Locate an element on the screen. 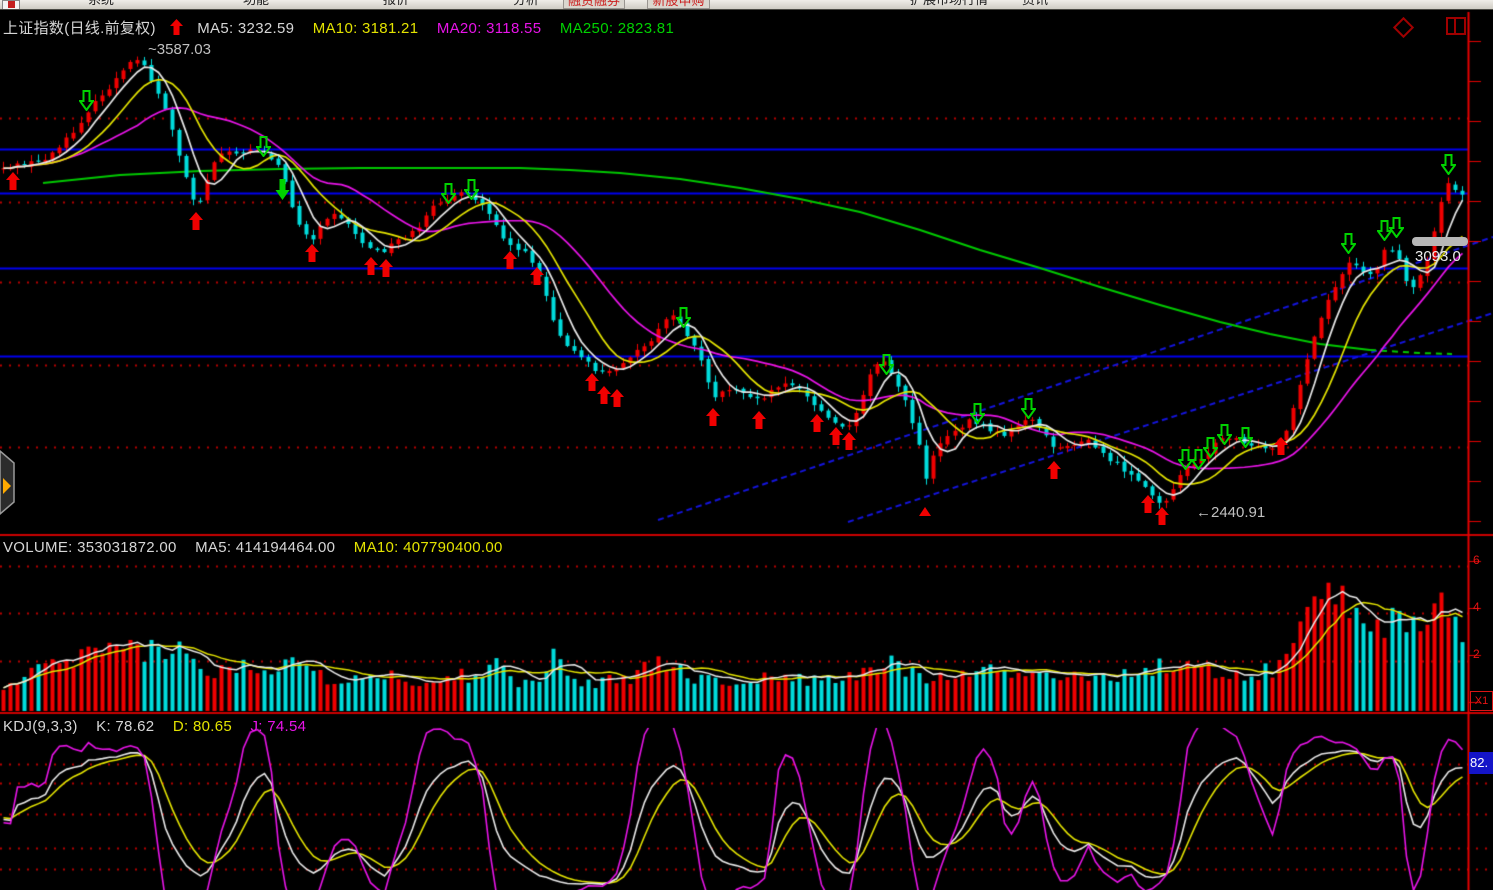 This screenshot has height=890, width=1493. volume-axis-label: 6 is located at coordinates (1476, 560).